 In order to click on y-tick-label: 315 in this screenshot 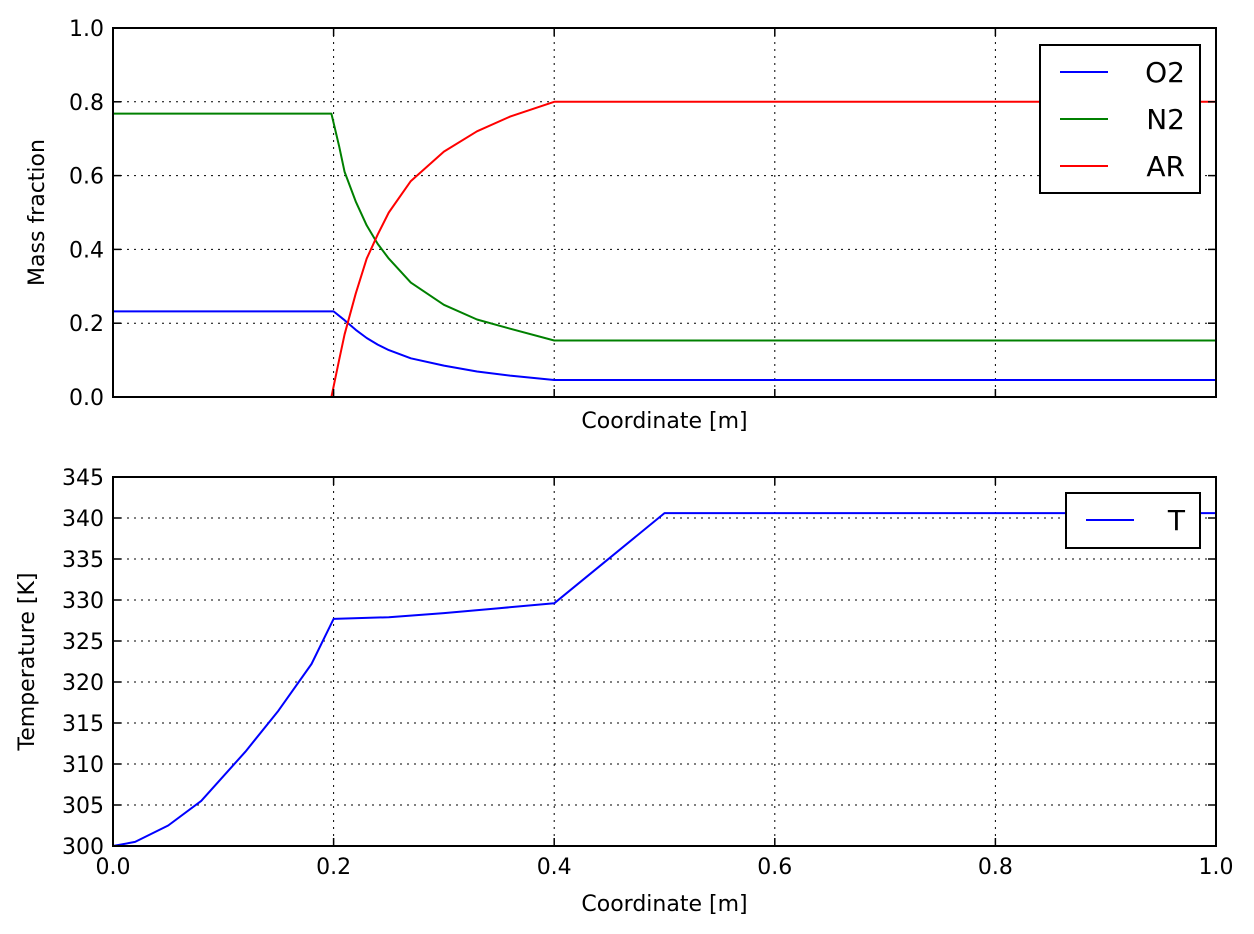, I will do `click(83, 724)`.